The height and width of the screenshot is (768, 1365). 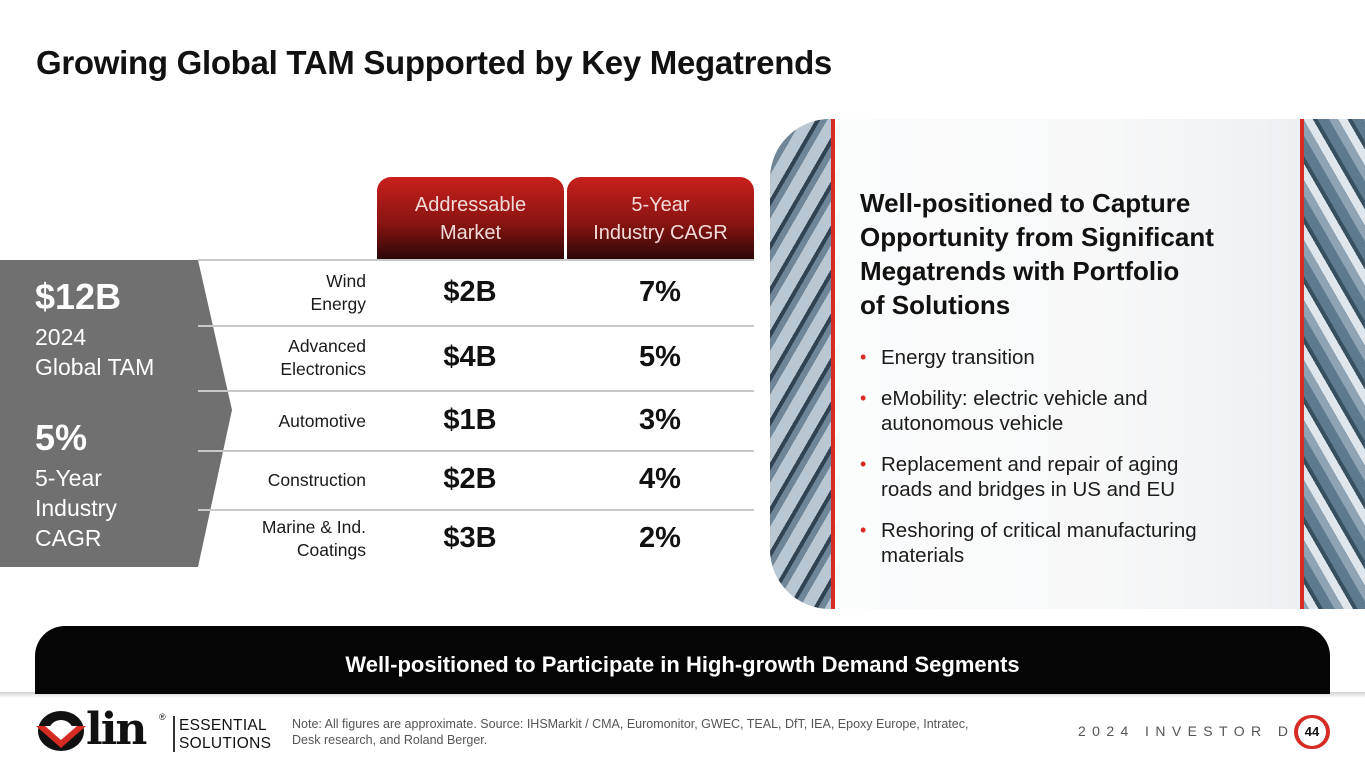 What do you see at coordinates (1039, 530) in the screenshot?
I see `bullet-text: Reshoring of critical manufacturing` at bounding box center [1039, 530].